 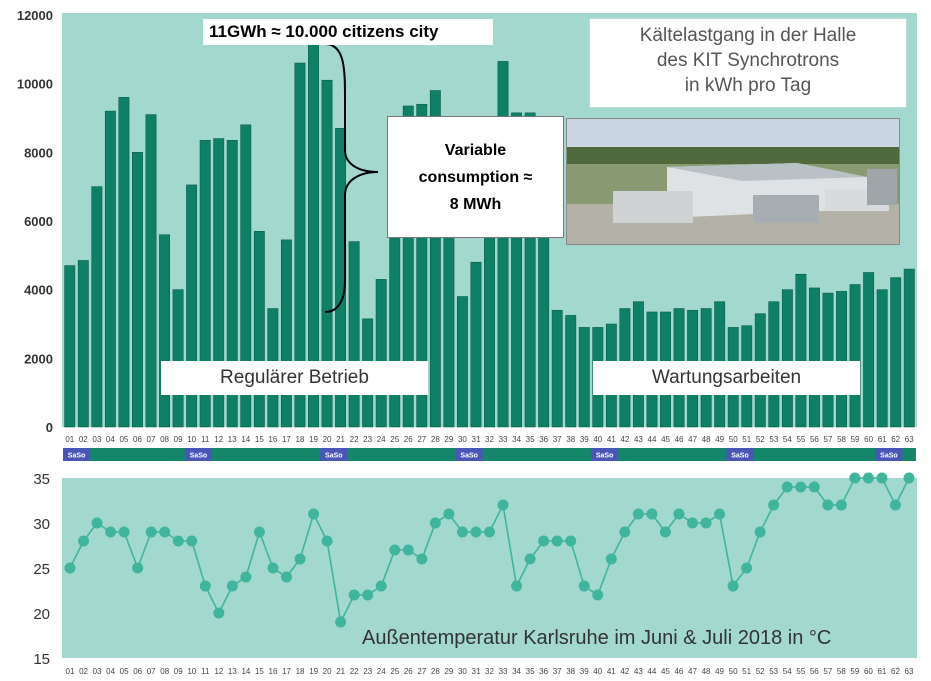 I want to click on bar-x-tick-label: 07, so click(x=151, y=439).